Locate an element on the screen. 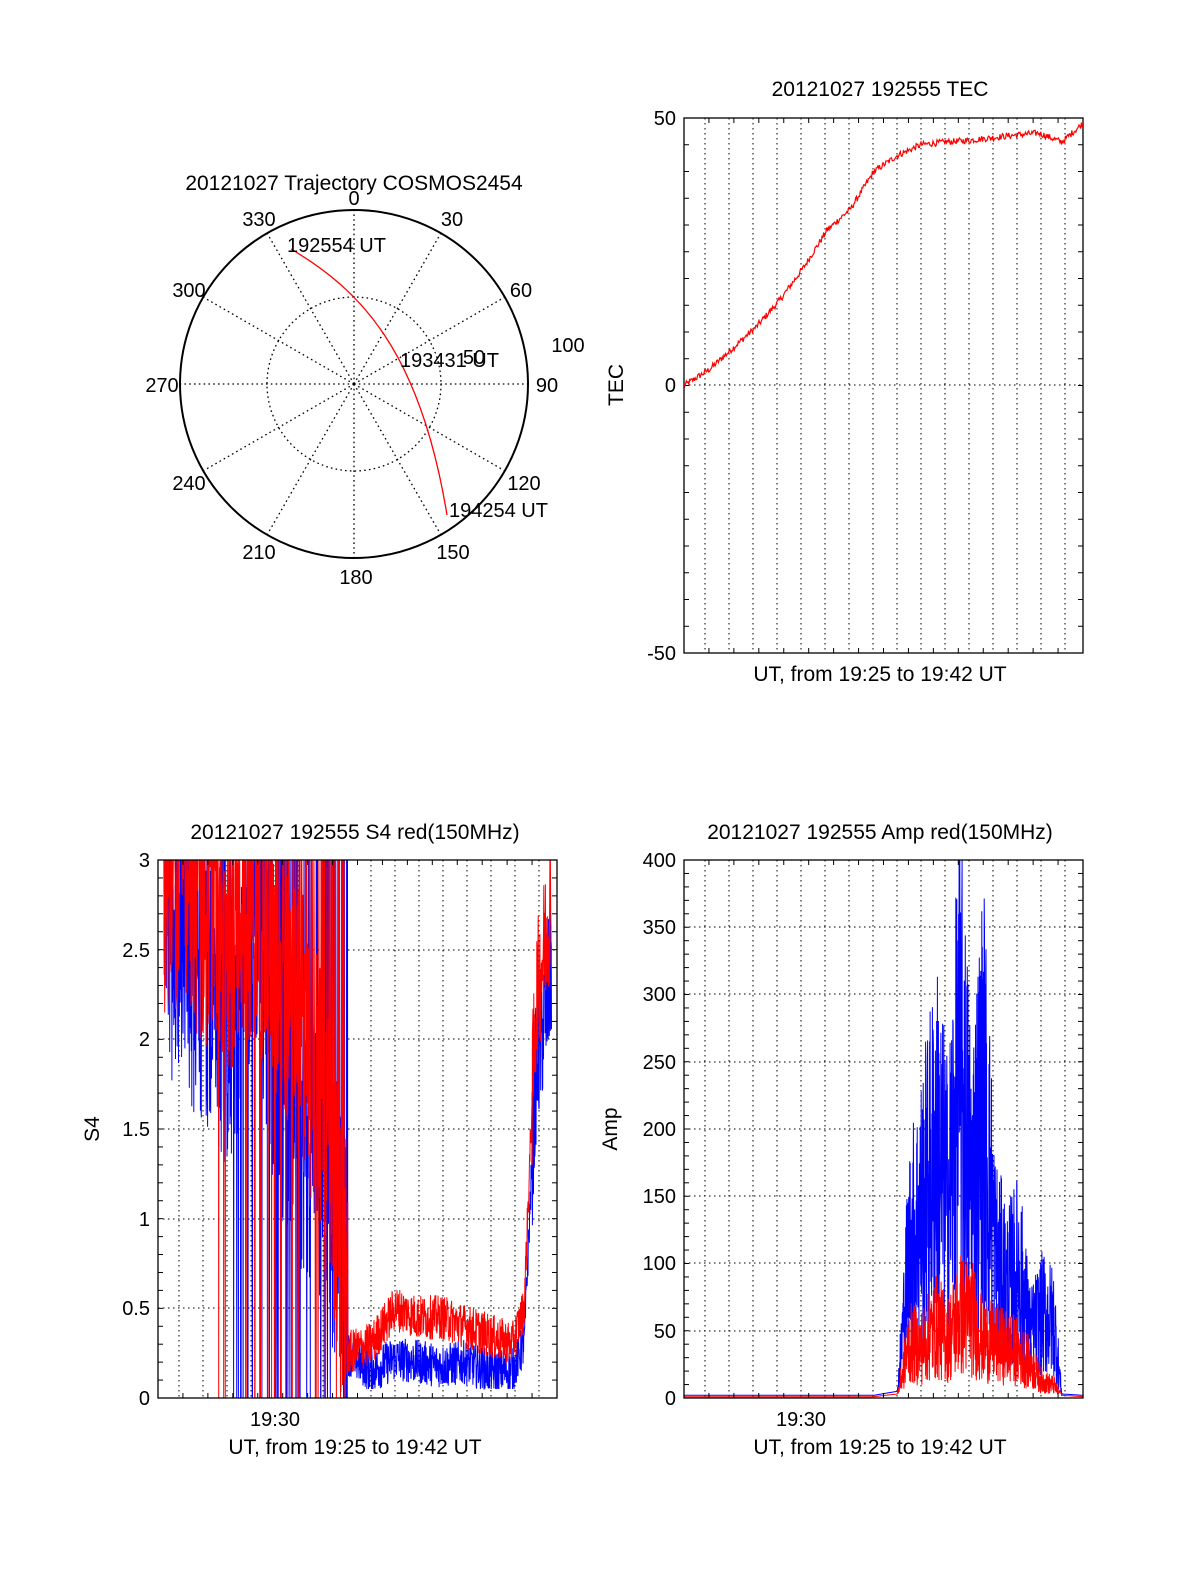 The width and height of the screenshot is (1200, 1575). s4-series is located at coordinates (357, 1129).